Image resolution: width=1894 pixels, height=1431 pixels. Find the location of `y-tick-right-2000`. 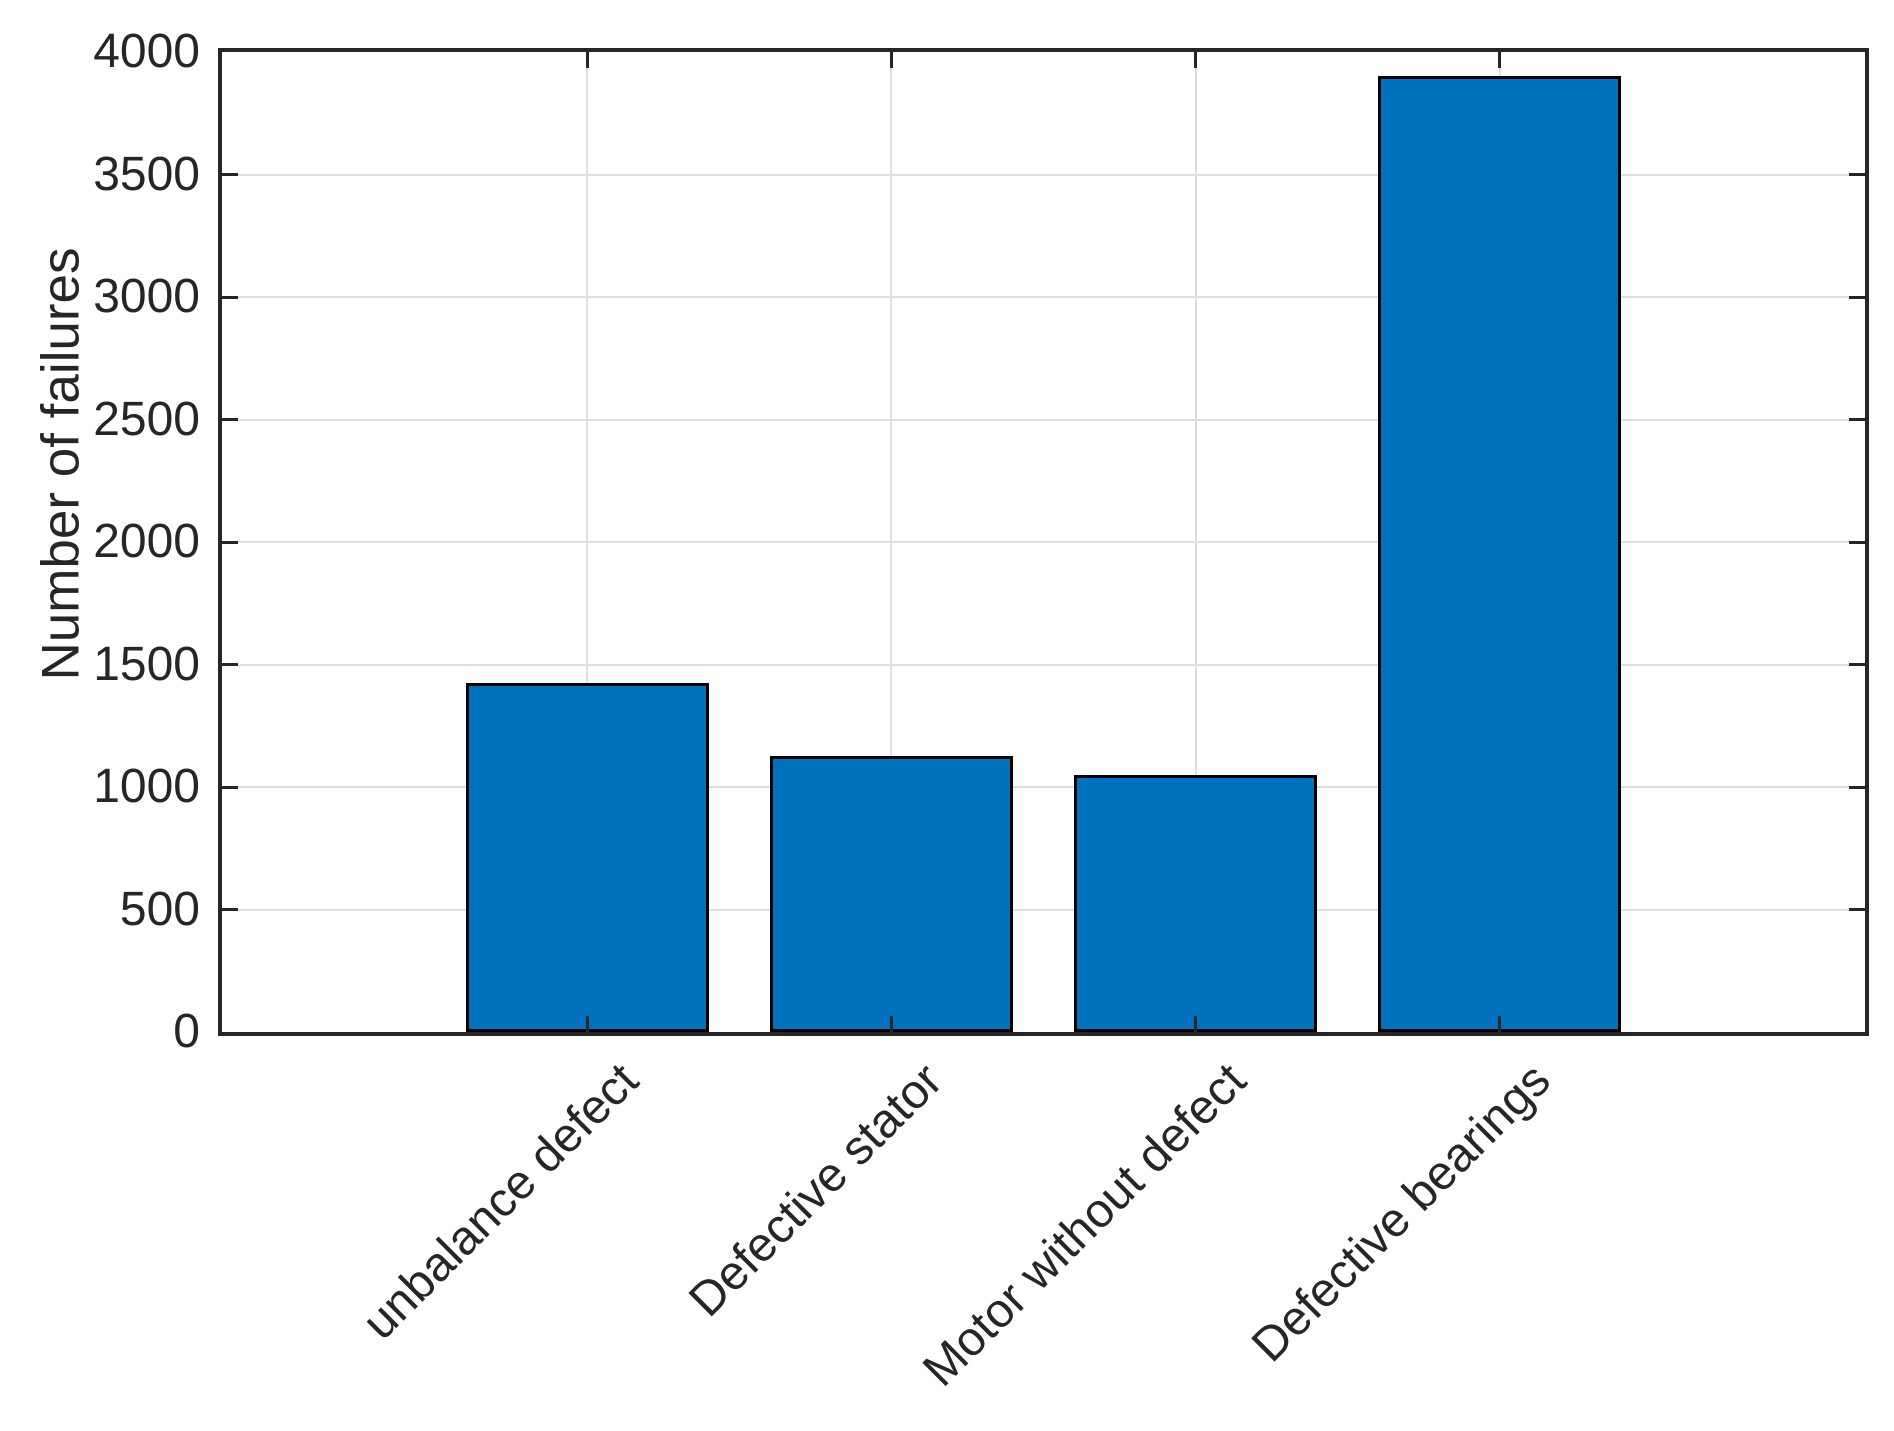

y-tick-right-2000 is located at coordinates (1857, 542).